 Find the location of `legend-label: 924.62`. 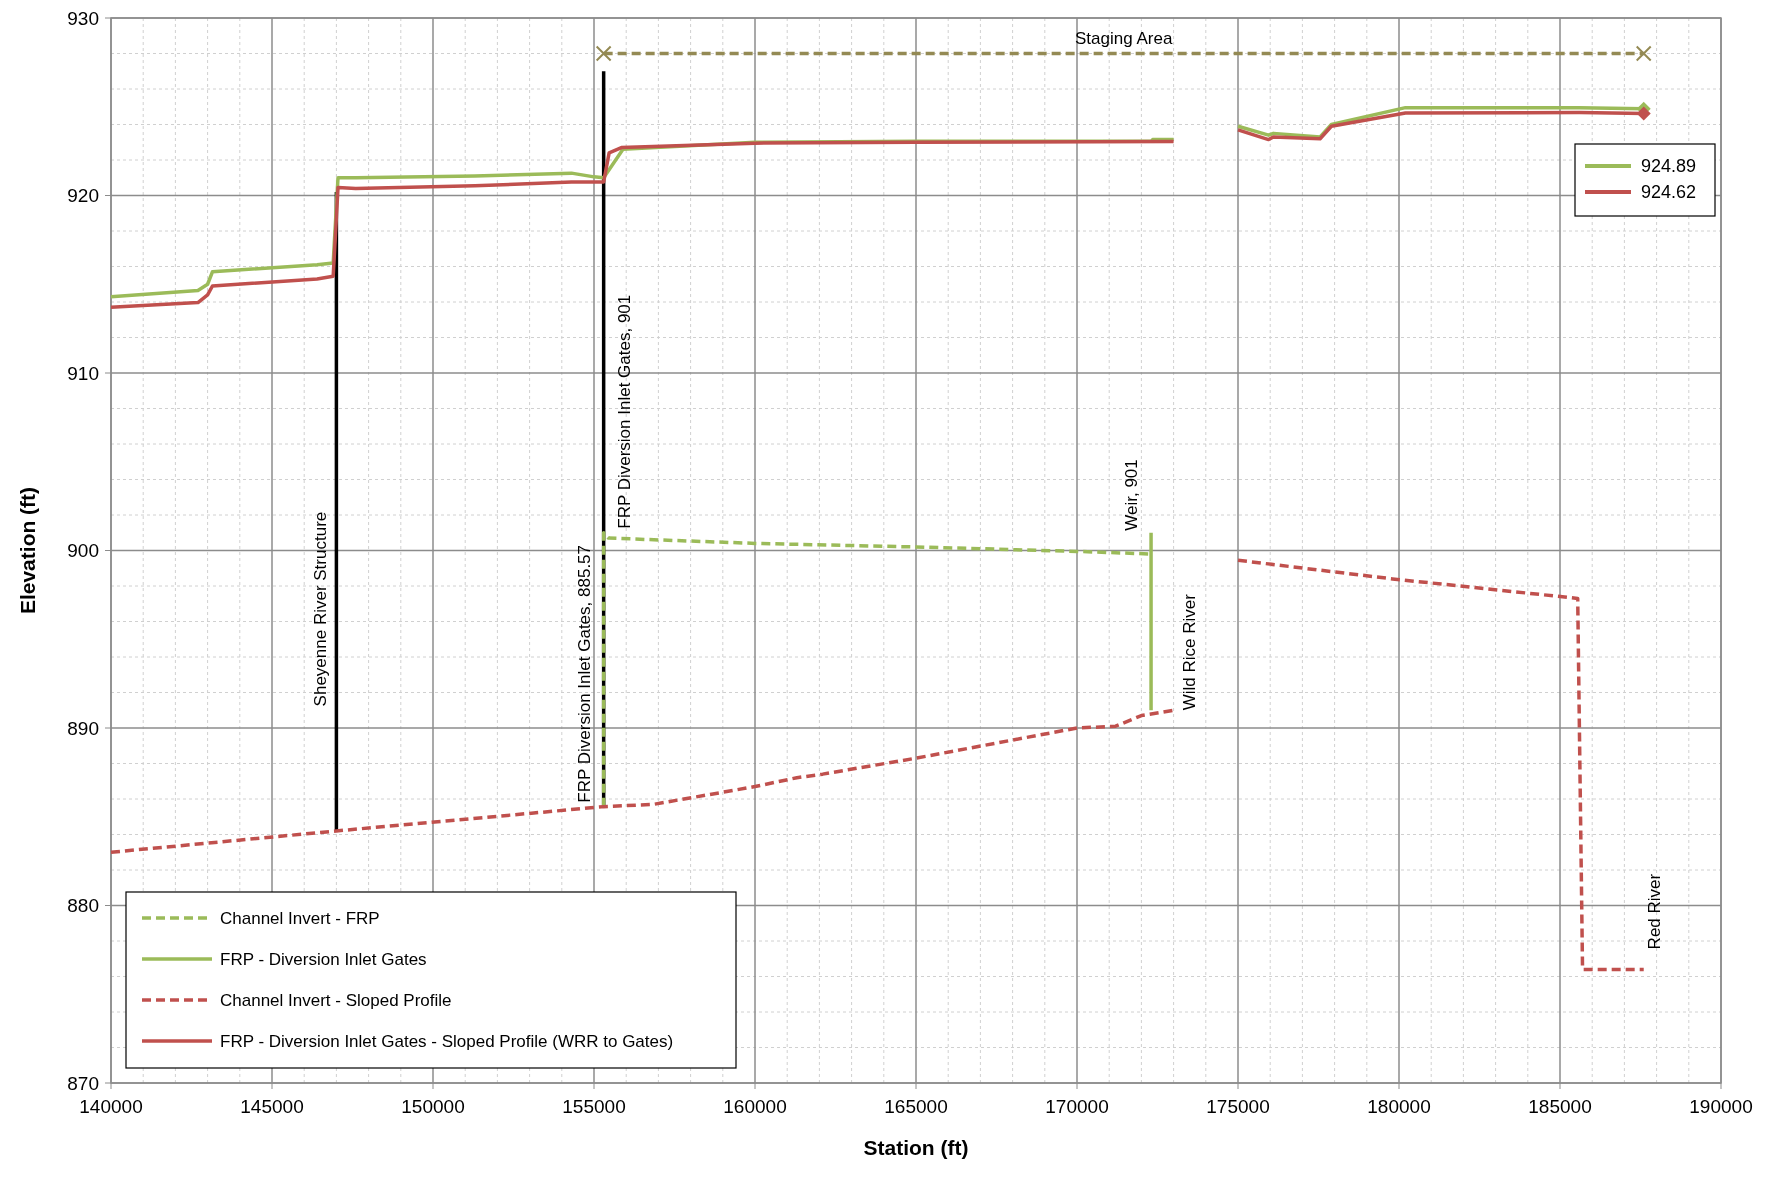

legend-label: 924.62 is located at coordinates (1669, 192).